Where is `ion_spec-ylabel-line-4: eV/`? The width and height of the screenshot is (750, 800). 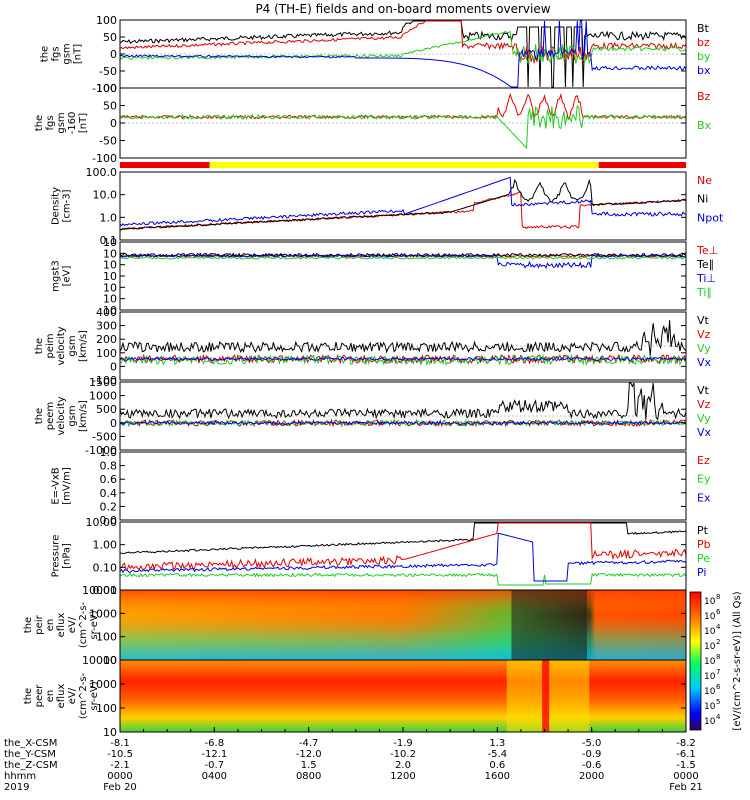
ion_spec-ylabel-line-4: eV/ is located at coordinates (72, 624).